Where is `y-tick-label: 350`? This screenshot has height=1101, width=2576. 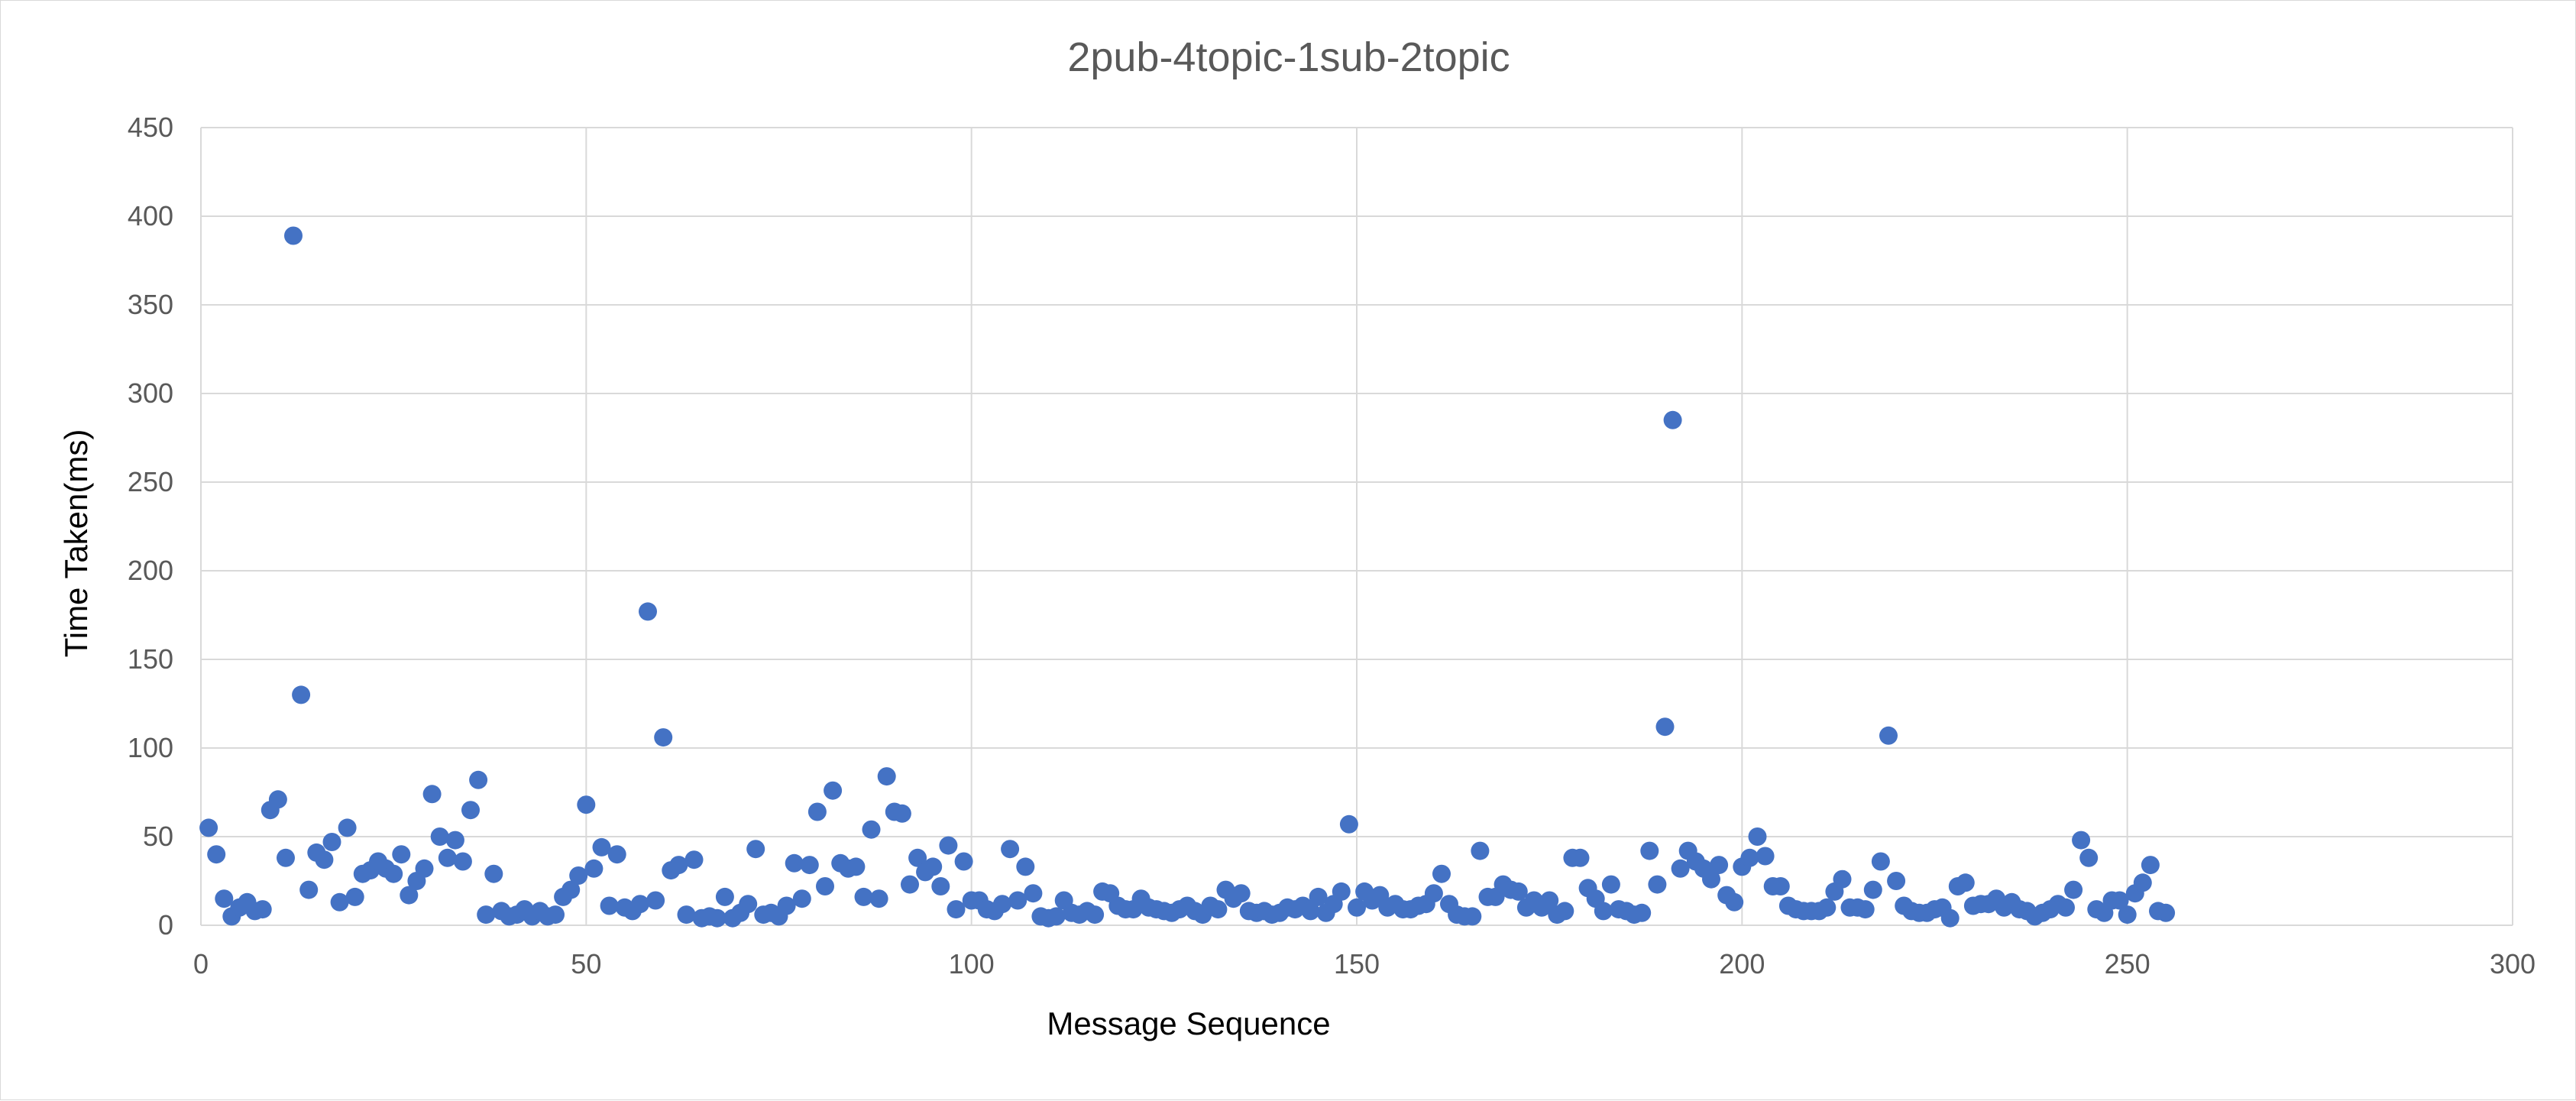
y-tick-label: 350 is located at coordinates (150, 304).